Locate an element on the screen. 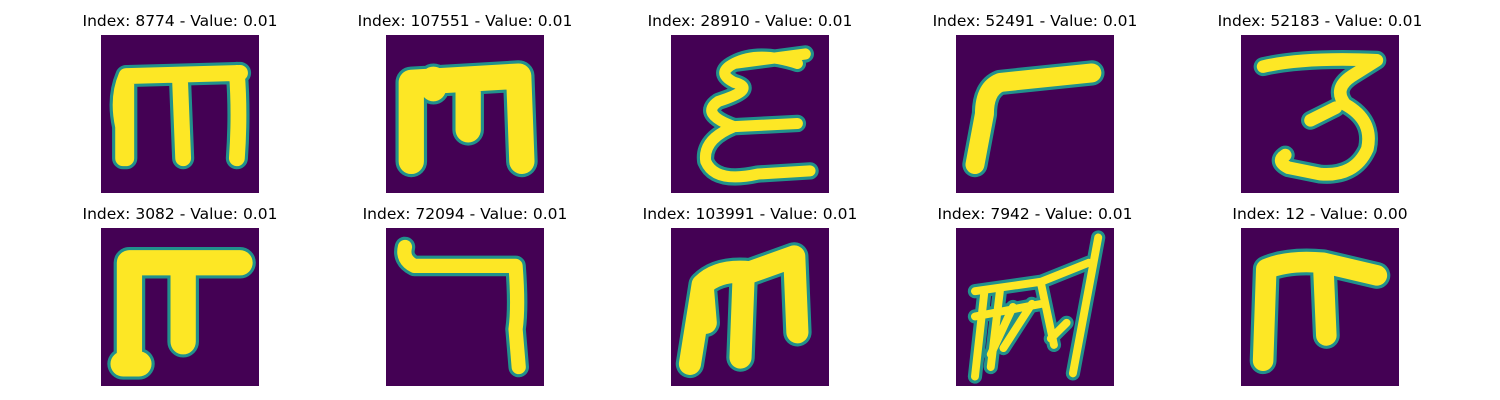 This screenshot has height=400, width=1500. panel-title: Index: 28910 - Value: 0.01 is located at coordinates (750, 21).